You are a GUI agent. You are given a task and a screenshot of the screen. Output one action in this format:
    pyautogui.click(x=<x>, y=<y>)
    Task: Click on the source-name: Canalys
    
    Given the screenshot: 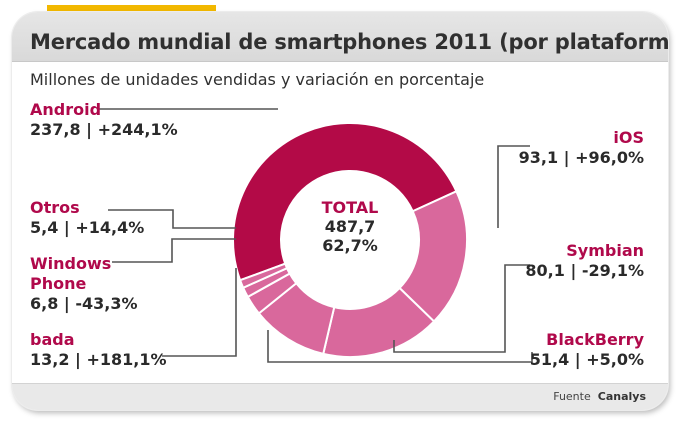 What is the action you would take?
    pyautogui.click(x=621, y=396)
    